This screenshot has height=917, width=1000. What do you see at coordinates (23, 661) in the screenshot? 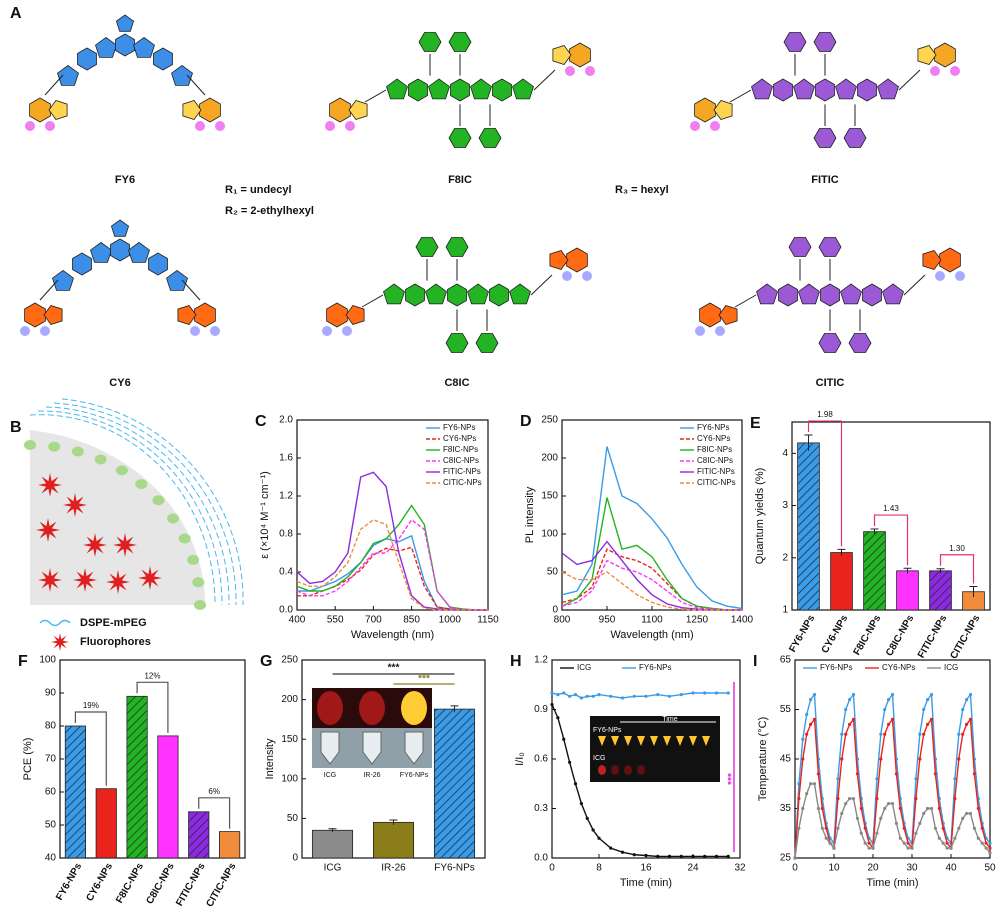
I see `panel-label: F` at bounding box center [23, 661].